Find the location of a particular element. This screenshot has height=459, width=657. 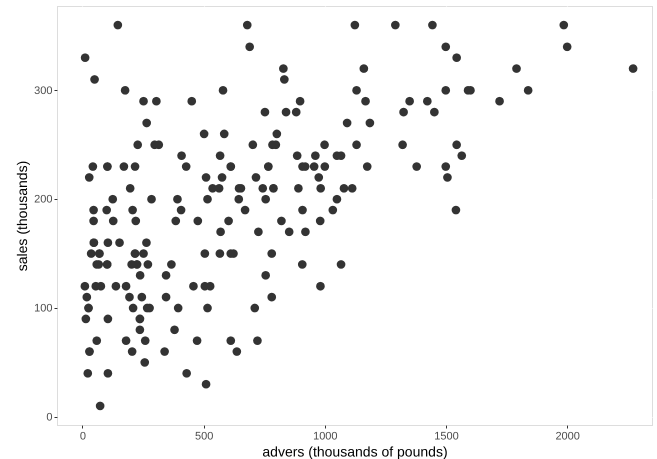

y-tick-label: 200 is located at coordinates (43, 200).